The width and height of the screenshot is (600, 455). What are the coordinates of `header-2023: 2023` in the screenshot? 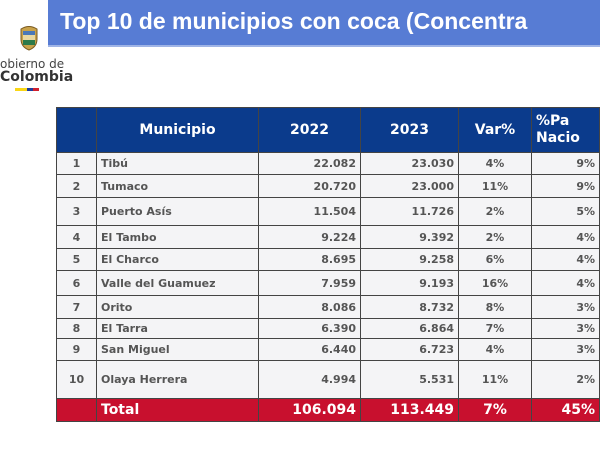 It's located at (409, 130).